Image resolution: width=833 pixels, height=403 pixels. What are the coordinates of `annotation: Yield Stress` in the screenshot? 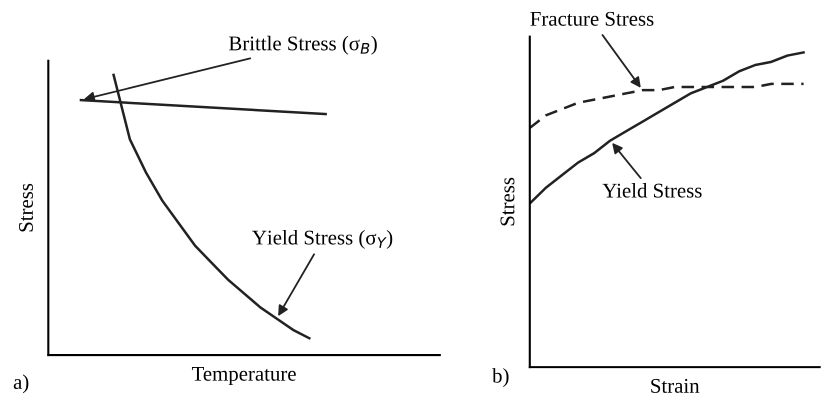 It's located at (652, 190).